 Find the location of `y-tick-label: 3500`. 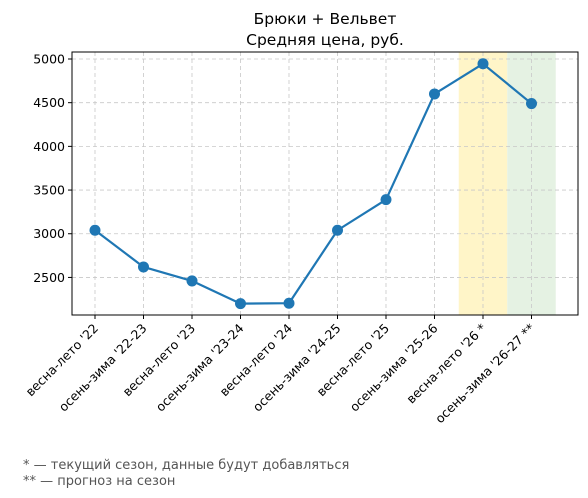

y-tick-label: 3500 is located at coordinates (49, 190).